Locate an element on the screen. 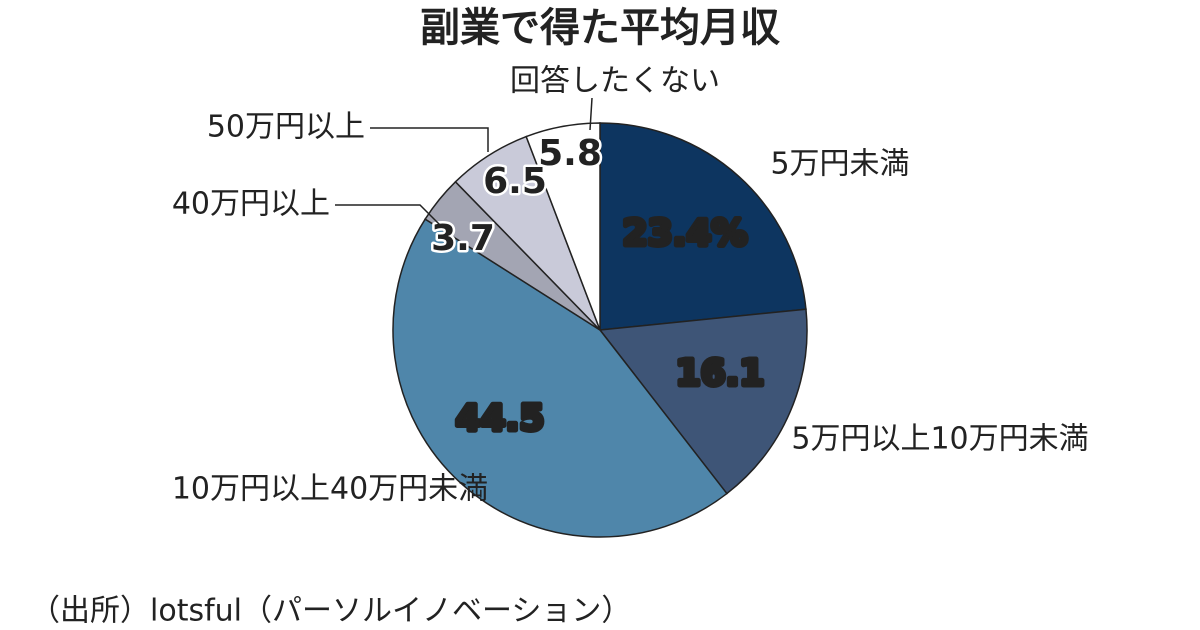 Image resolution: width=1200 pixels, height=630 pixels. category-label: 5万円以上10万円未満 is located at coordinates (939, 439).